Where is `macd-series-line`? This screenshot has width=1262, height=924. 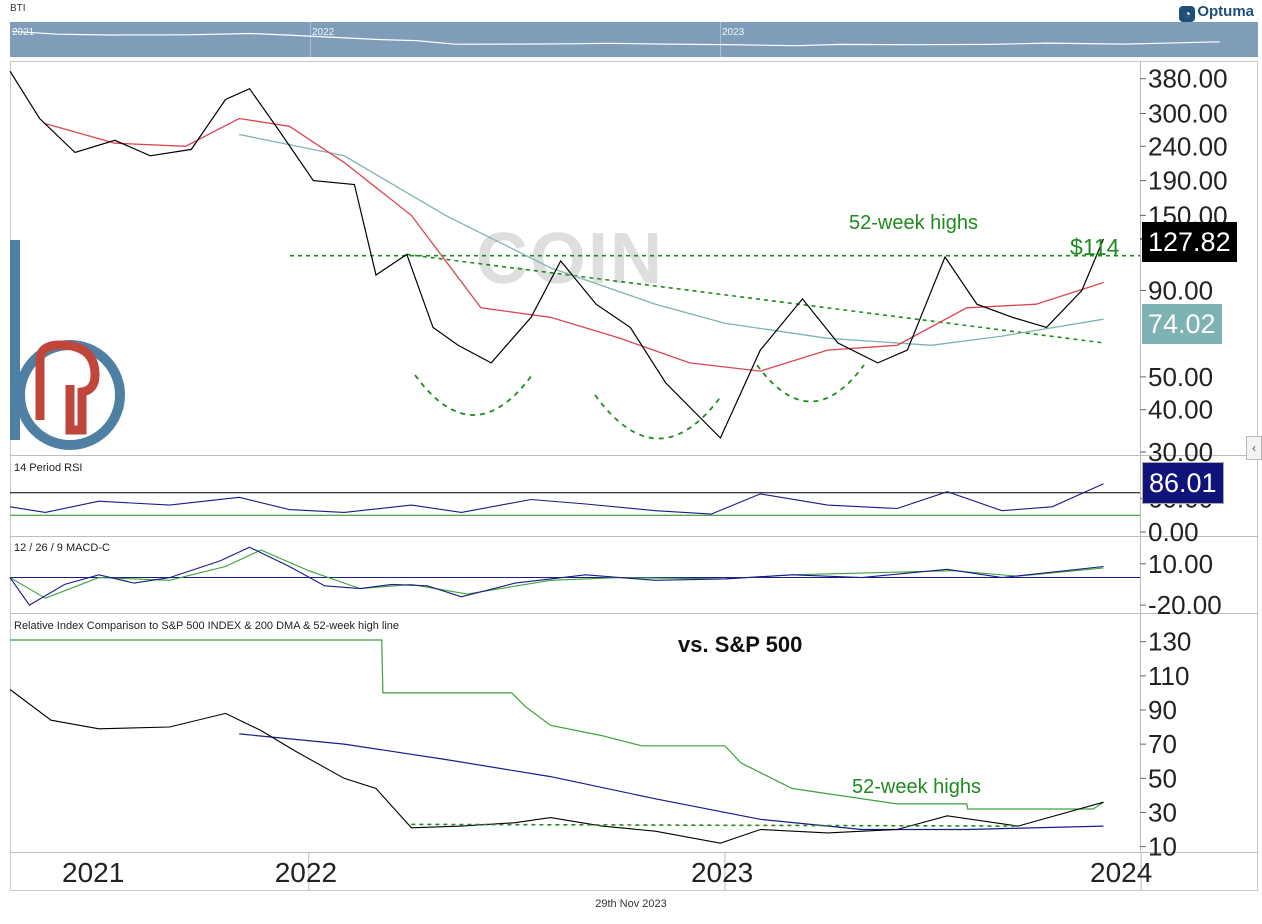
macd-series-line is located at coordinates (556, 576).